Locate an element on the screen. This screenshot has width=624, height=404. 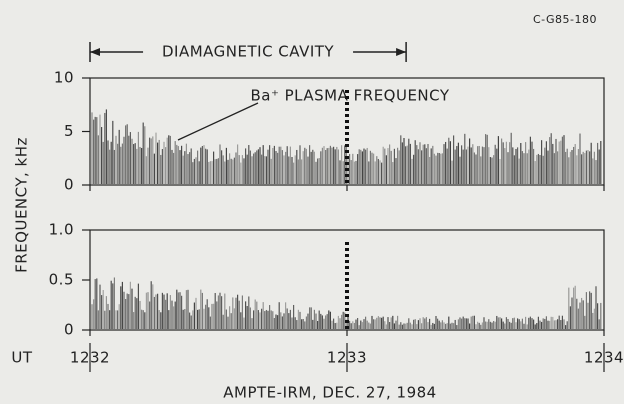
x-axis-label: AMPTE-IRM, DEC. 27, 1984 is located at coordinates (329, 393).